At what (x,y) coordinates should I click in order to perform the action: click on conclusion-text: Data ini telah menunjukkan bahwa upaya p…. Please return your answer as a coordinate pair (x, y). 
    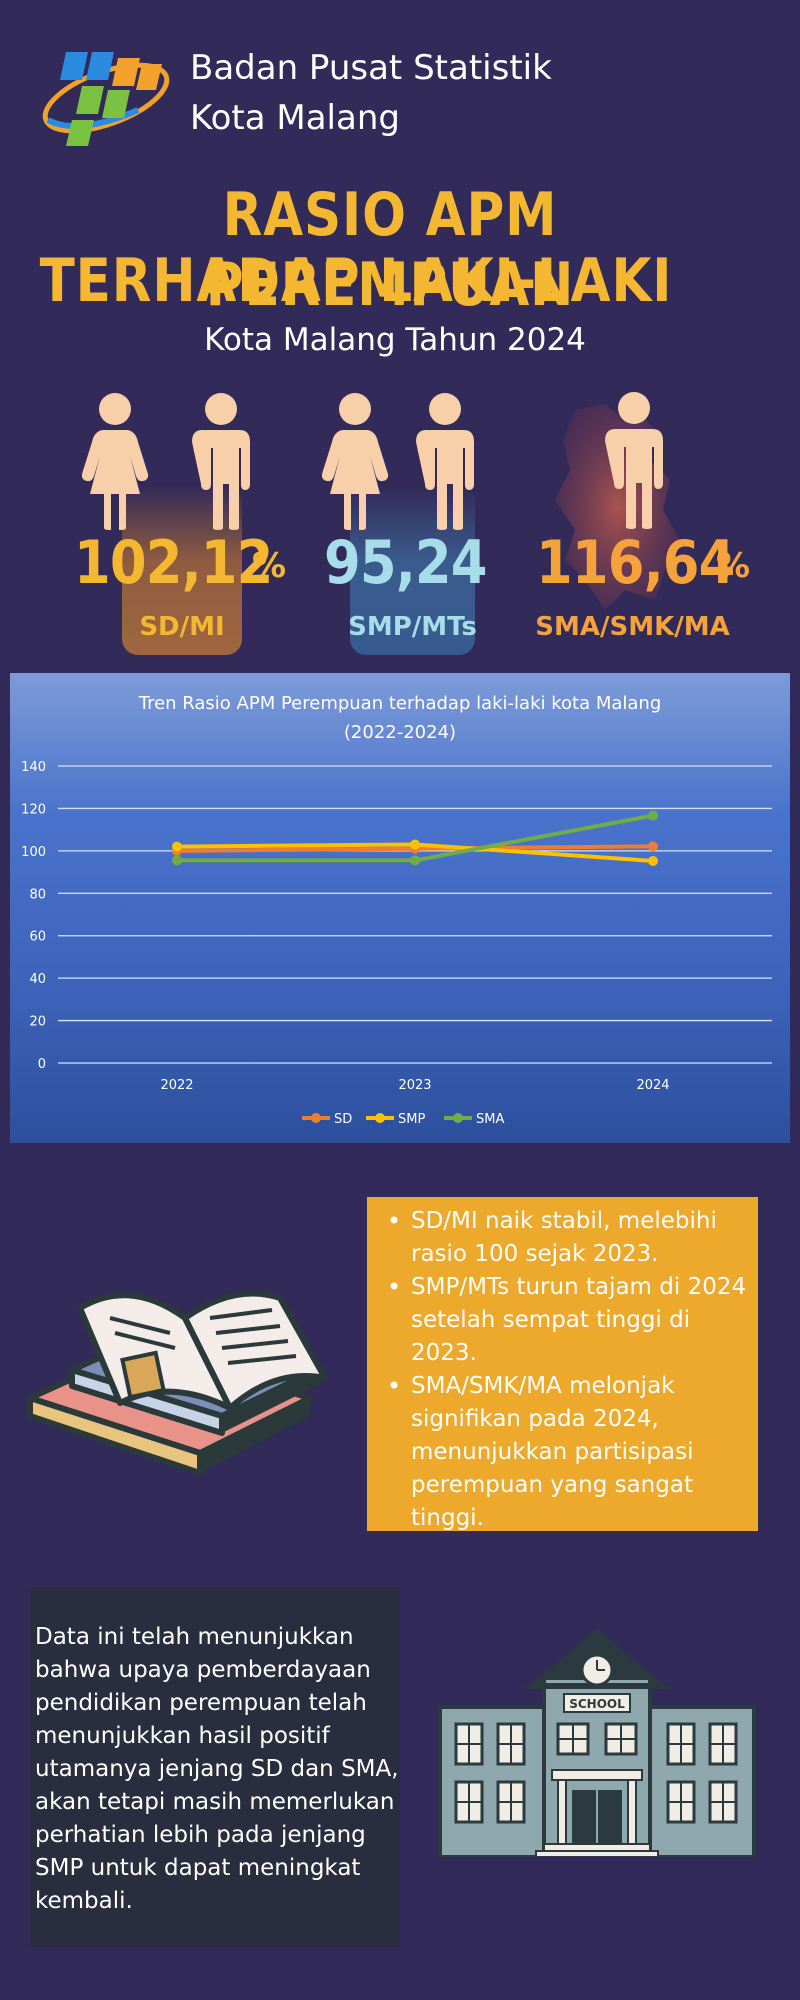
    Looking at the image, I should click on (217, 1769).